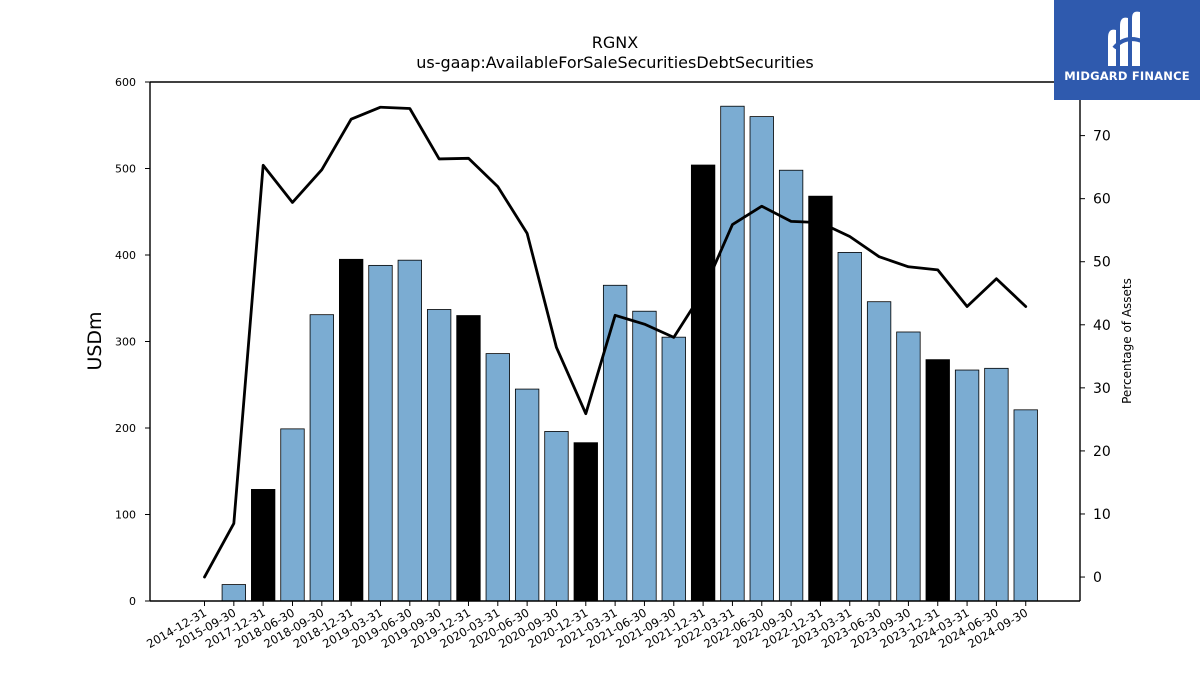  What do you see at coordinates (1102, 452) in the screenshot?
I see `y2-tick-label: 20` at bounding box center [1102, 452].